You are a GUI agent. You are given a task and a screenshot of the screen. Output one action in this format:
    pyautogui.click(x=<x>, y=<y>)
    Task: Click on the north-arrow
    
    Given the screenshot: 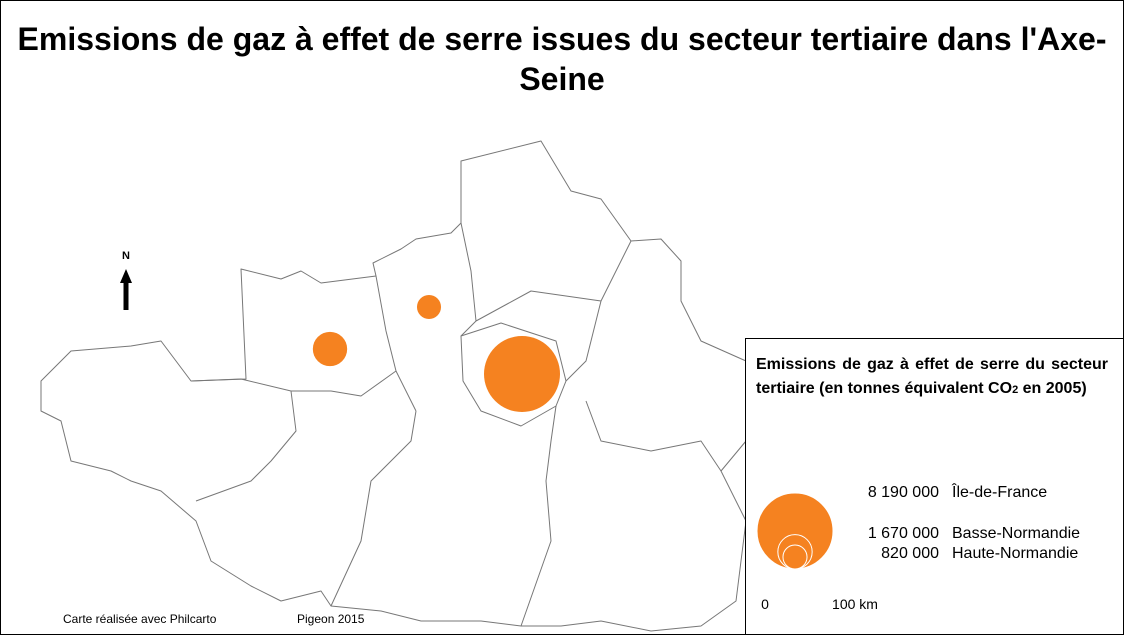 What is the action you would take?
    pyautogui.click(x=126, y=289)
    